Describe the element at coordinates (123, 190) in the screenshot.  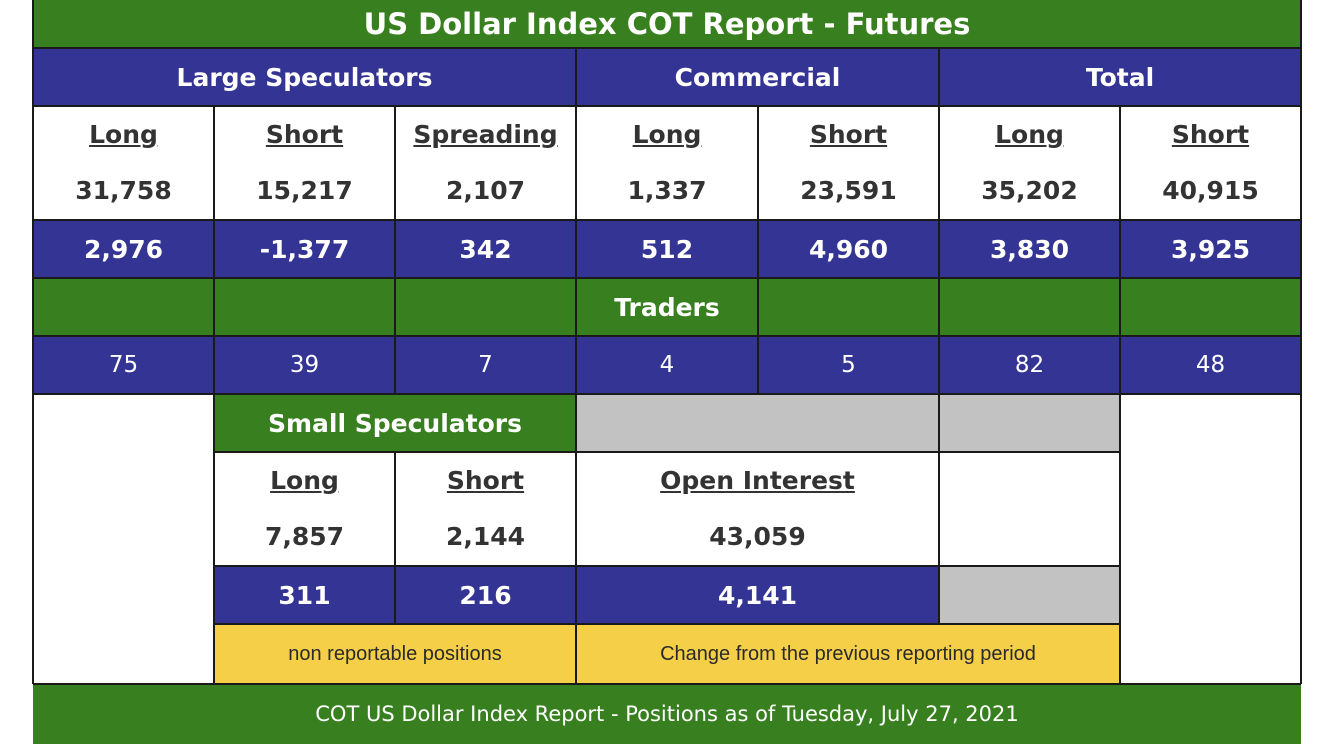
I see `position-value: 31,758` at that location.